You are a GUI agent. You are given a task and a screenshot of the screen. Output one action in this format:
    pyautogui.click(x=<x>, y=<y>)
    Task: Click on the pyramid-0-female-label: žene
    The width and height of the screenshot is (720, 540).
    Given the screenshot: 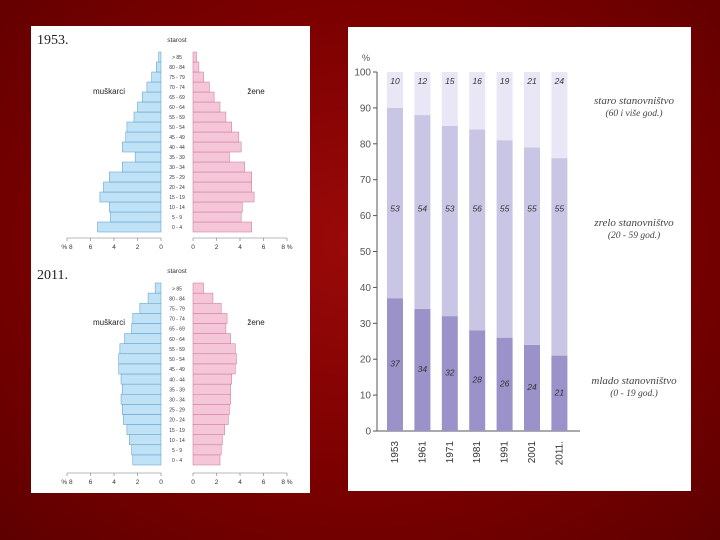 What is the action you would take?
    pyautogui.click(x=256, y=91)
    